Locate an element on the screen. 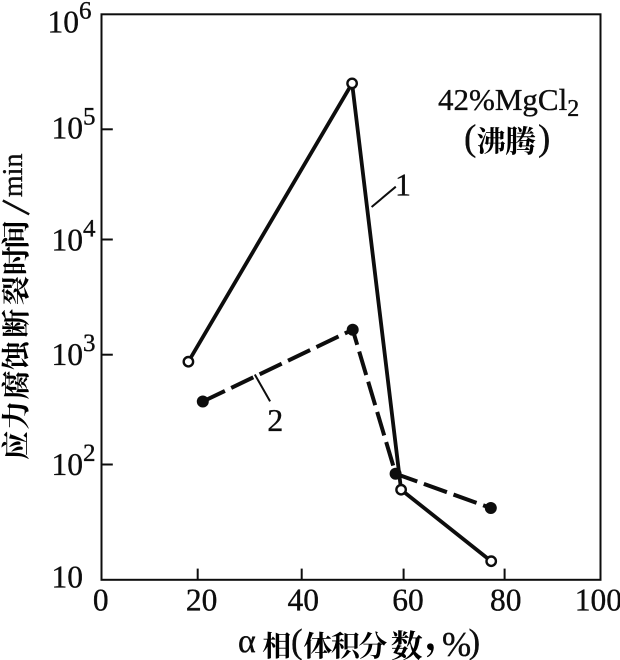 This screenshot has width=620, height=660. svg-text: 60 is located at coordinates (408, 599).